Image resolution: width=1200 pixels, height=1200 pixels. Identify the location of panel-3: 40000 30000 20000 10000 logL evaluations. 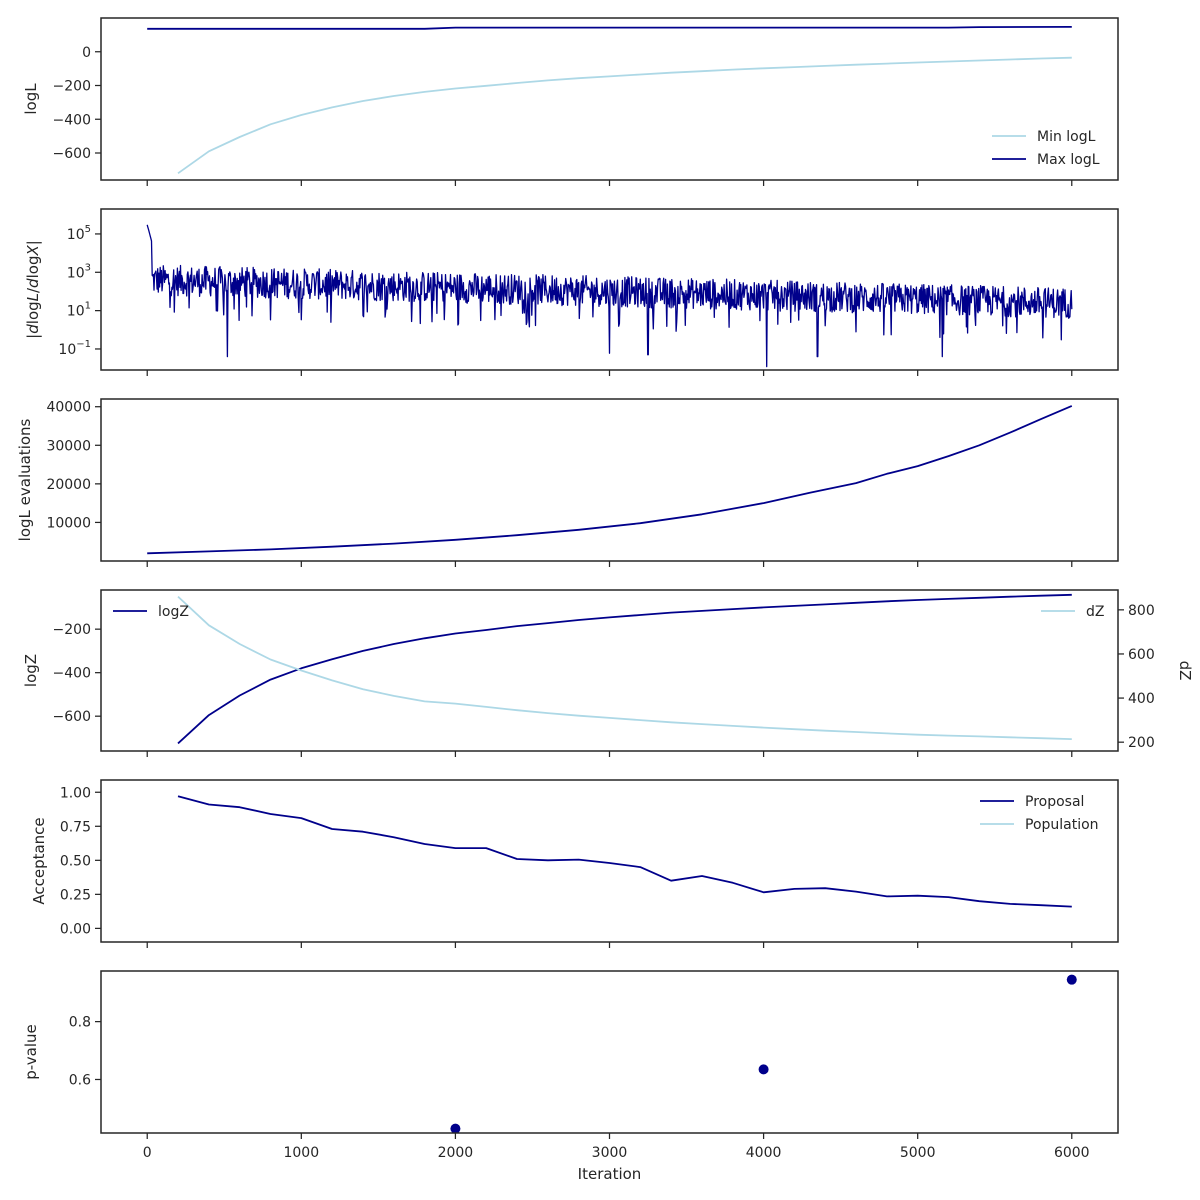
(567, 482).